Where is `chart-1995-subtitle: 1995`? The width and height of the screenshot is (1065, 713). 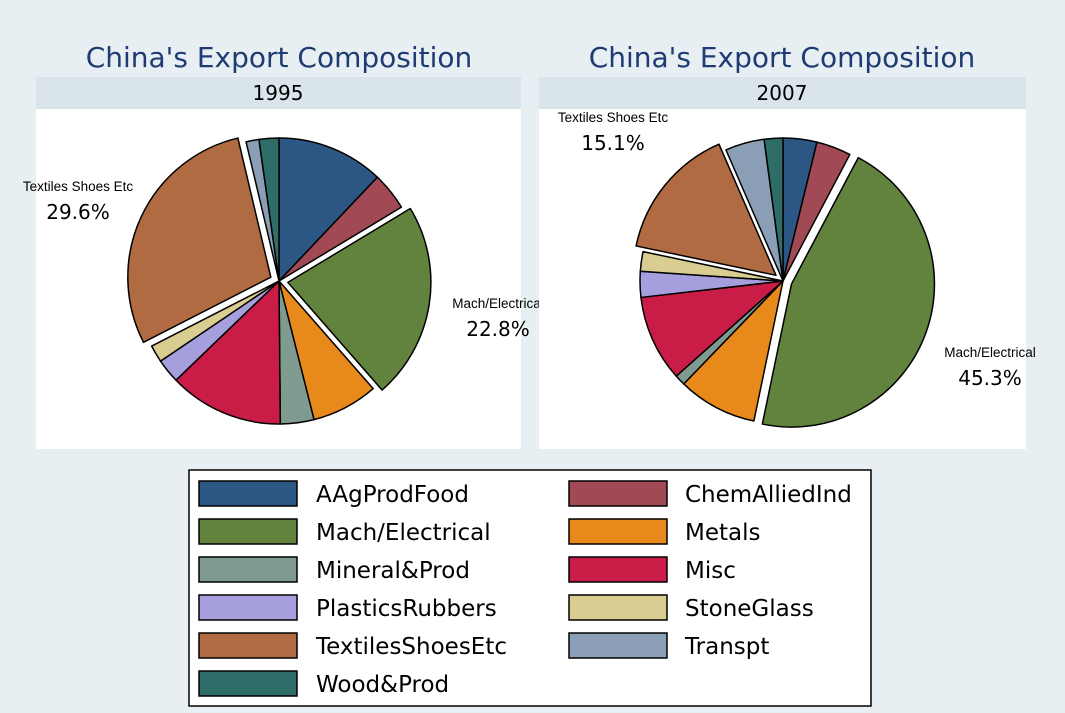
chart-1995-subtitle: 1995 is located at coordinates (278, 93).